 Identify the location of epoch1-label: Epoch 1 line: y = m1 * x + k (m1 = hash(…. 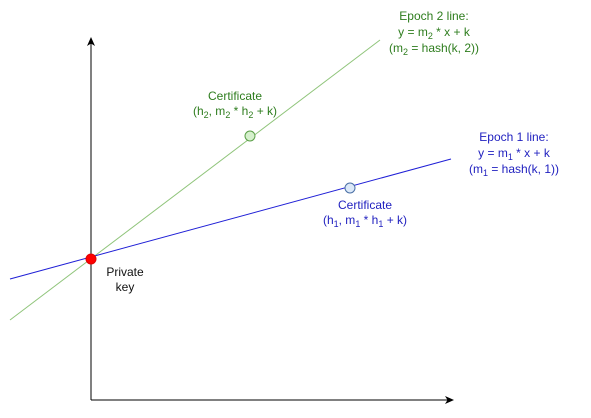
(514, 154).